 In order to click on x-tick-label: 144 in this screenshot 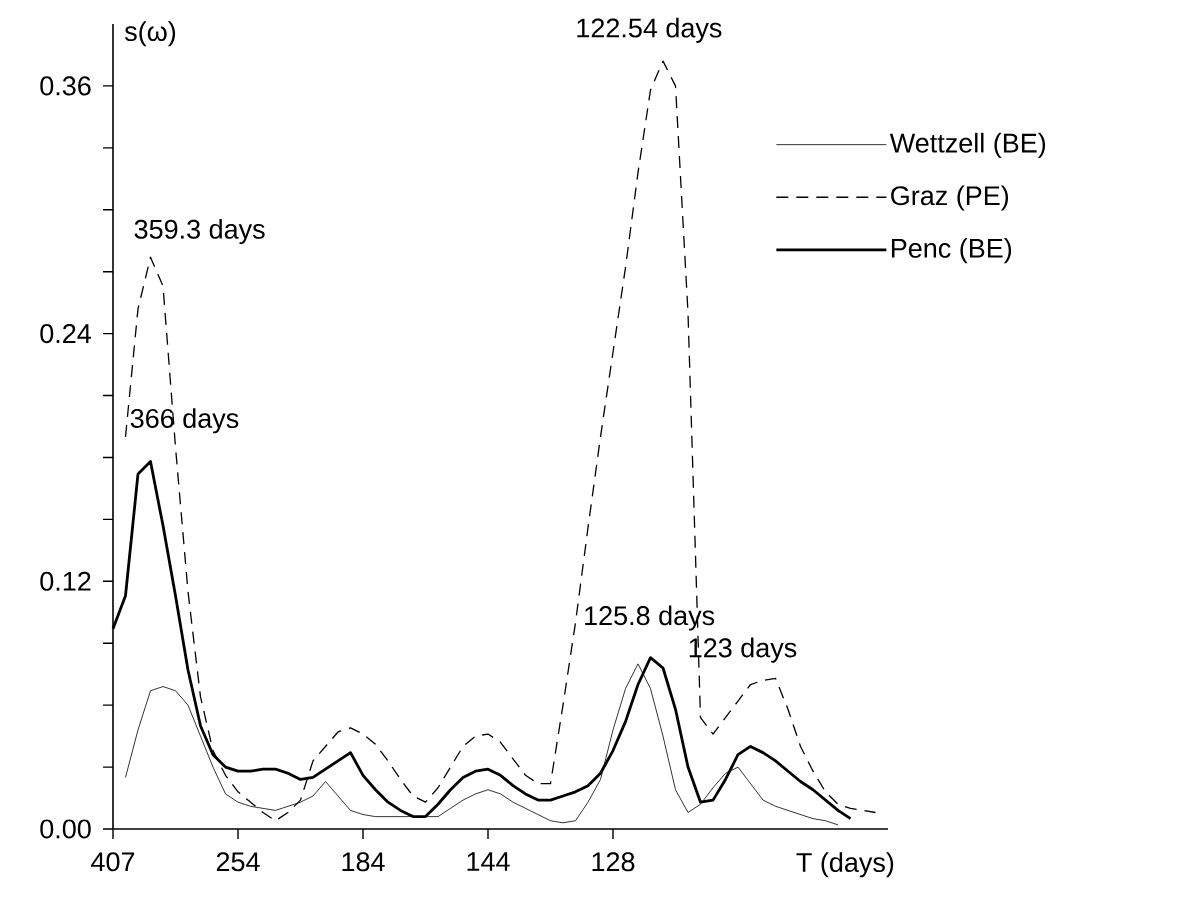, I will do `click(488, 861)`.